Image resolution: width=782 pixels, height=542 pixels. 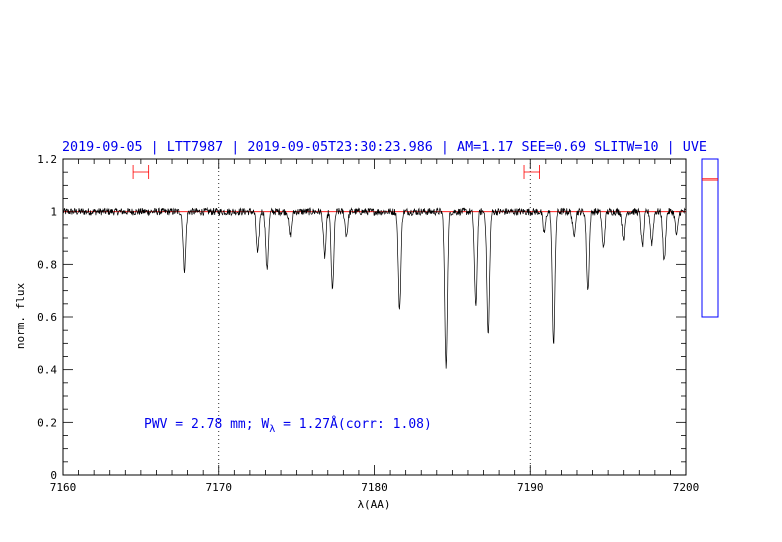 I want to click on x-tick-label: 7160, so click(x=63, y=487).